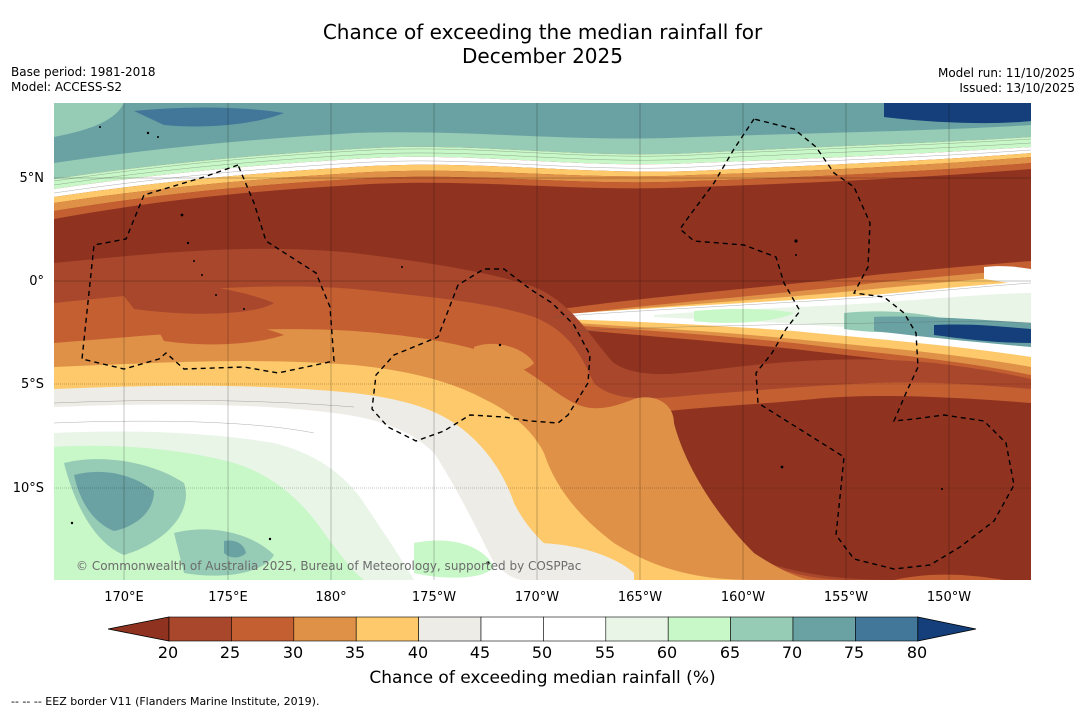 The width and height of the screenshot is (1085, 713). What do you see at coordinates (949, 597) in the screenshot?
I see `lon-label-150w: 150°W` at bounding box center [949, 597].